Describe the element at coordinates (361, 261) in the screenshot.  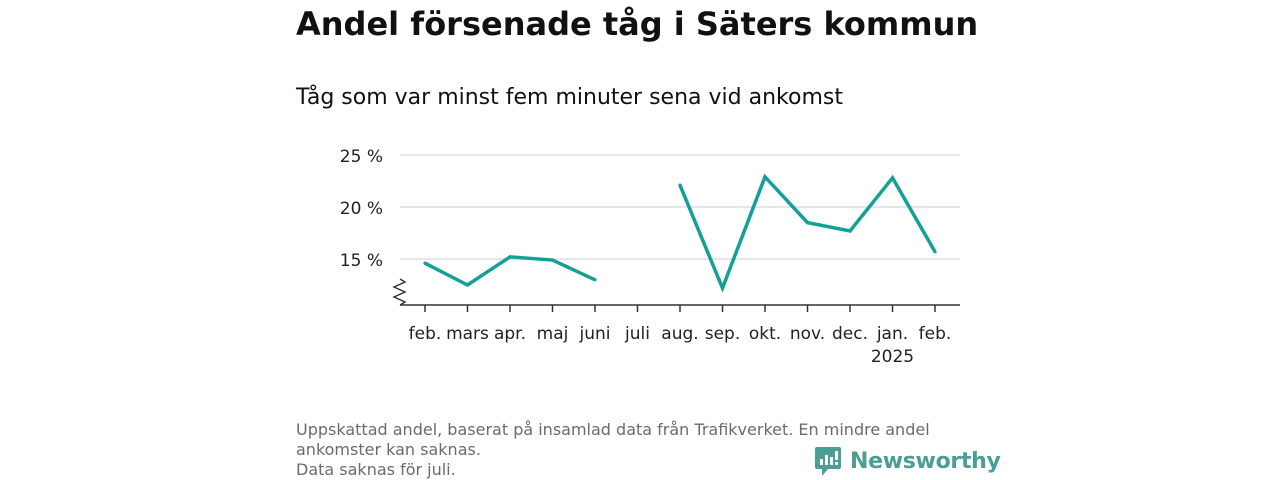
I see `y-tick-label: 15 %` at that location.